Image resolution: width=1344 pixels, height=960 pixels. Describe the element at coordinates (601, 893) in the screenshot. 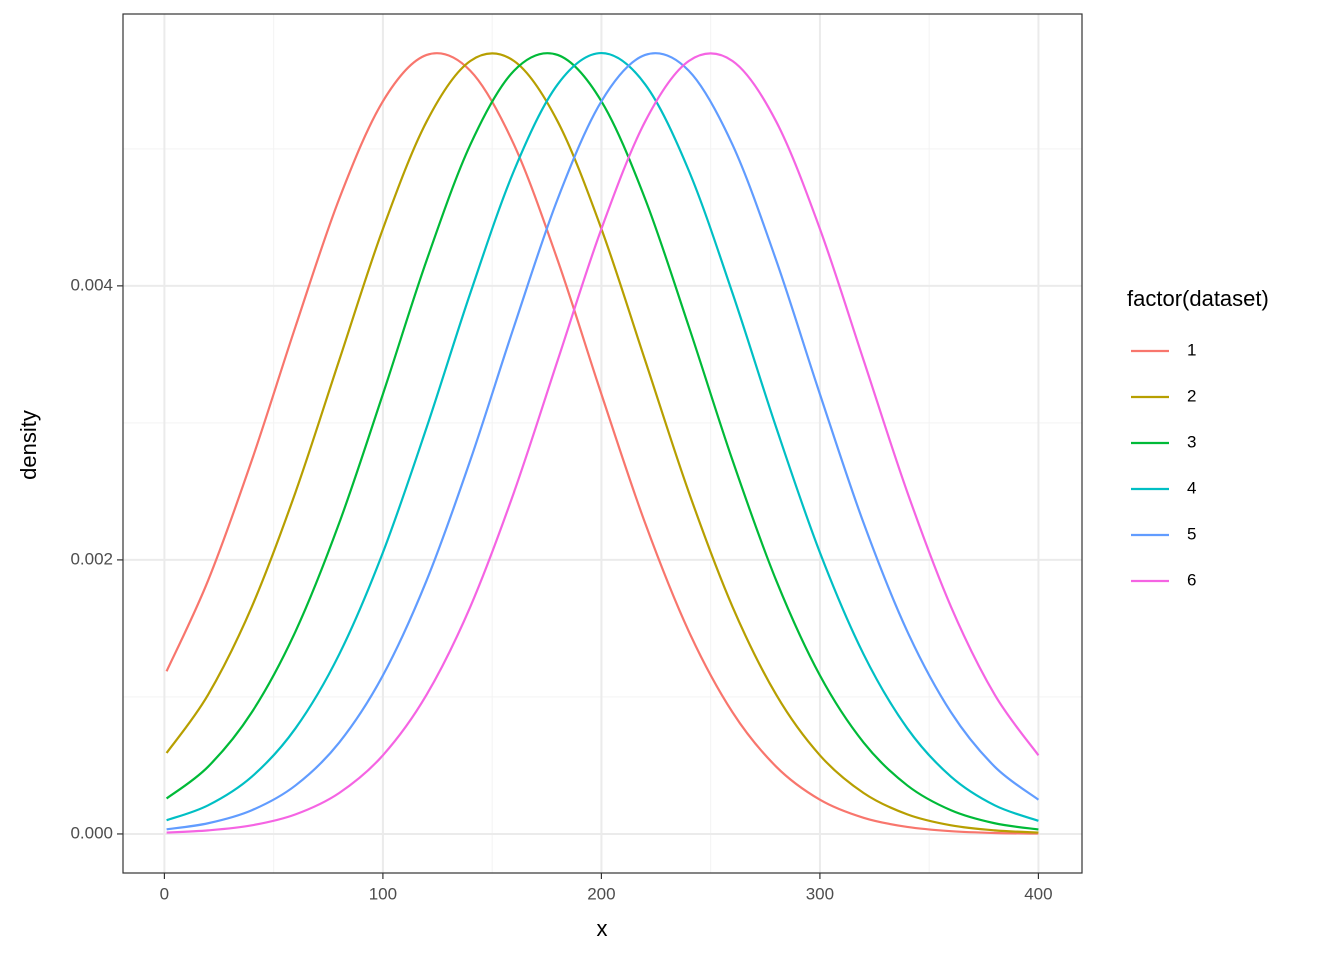

I see `x-tick-label: 200` at that location.